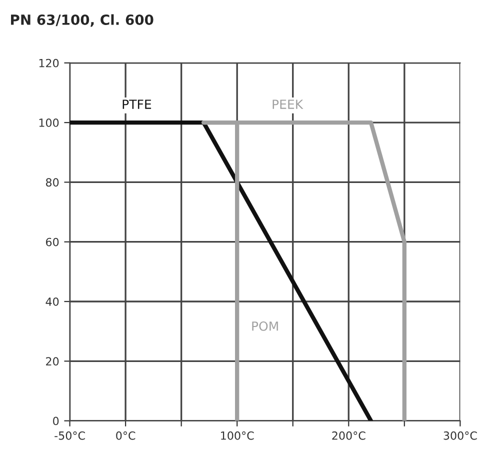  I want to click on series-label: POM, so click(265, 326).